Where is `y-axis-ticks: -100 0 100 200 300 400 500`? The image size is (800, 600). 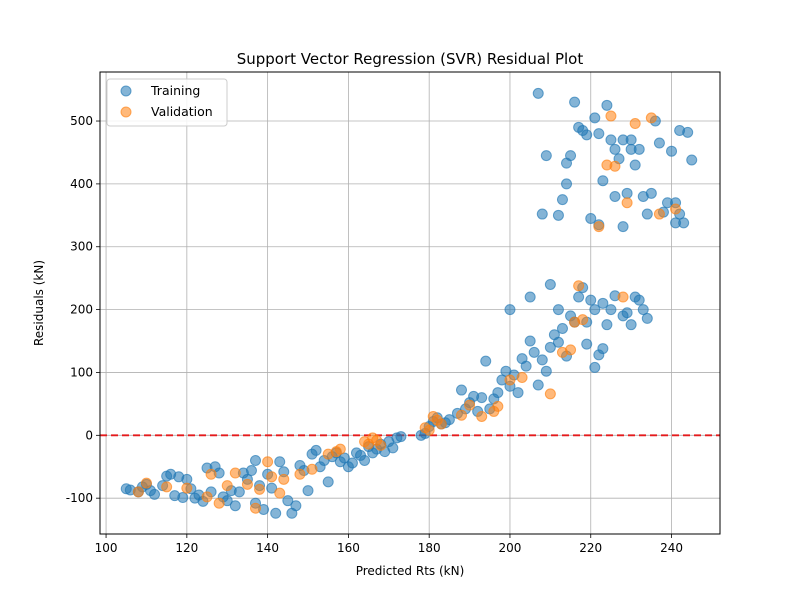 y-axis-ticks: -100 0 100 200 300 400 500 is located at coordinates (83, 309).